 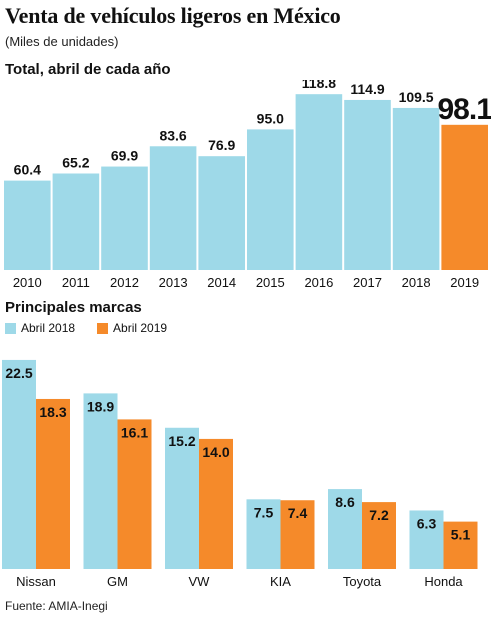 What do you see at coordinates (221, 213) in the screenshot?
I see `bar-2014` at bounding box center [221, 213].